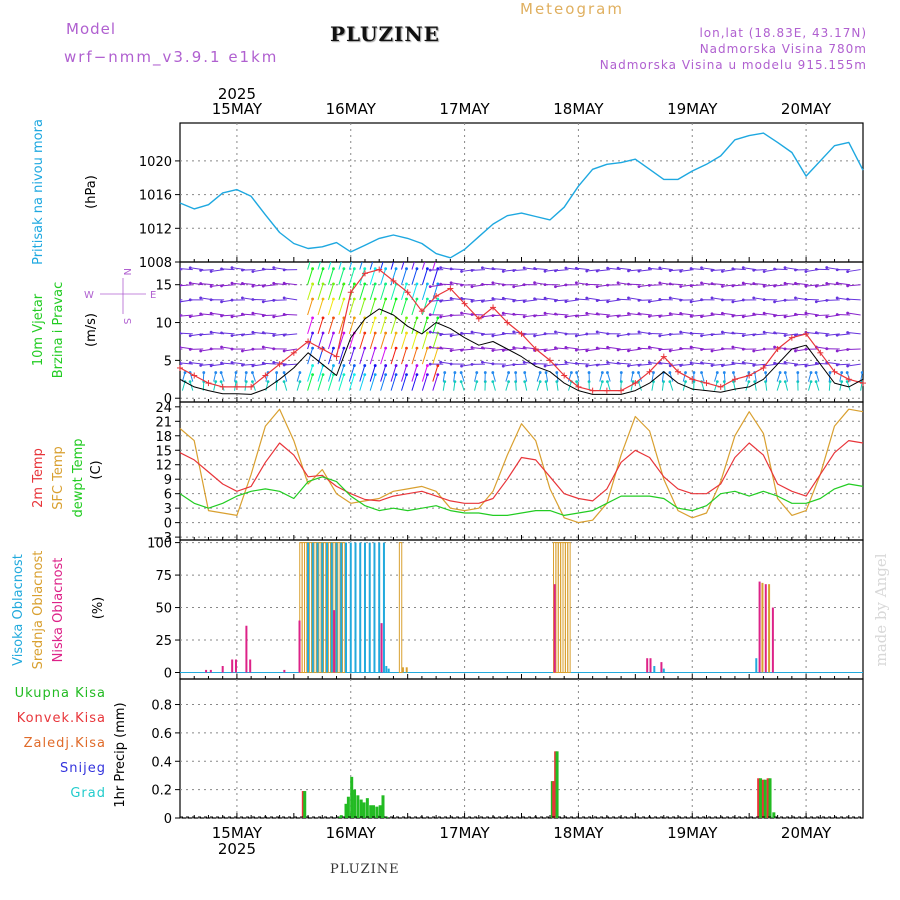 The width and height of the screenshot is (900, 900). What do you see at coordinates (96, 469) in the screenshot?
I see `temp-unit: (C)` at bounding box center [96, 469].